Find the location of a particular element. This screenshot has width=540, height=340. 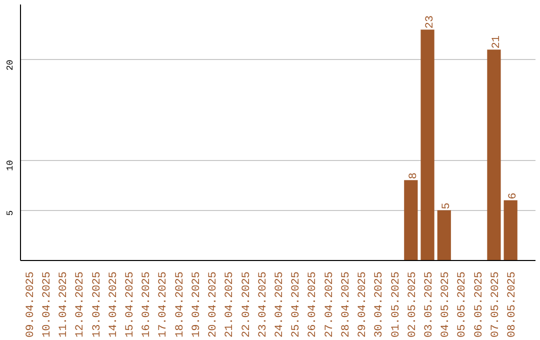

x-tick-label: 30.04.2025 is located at coordinates (380, 304).